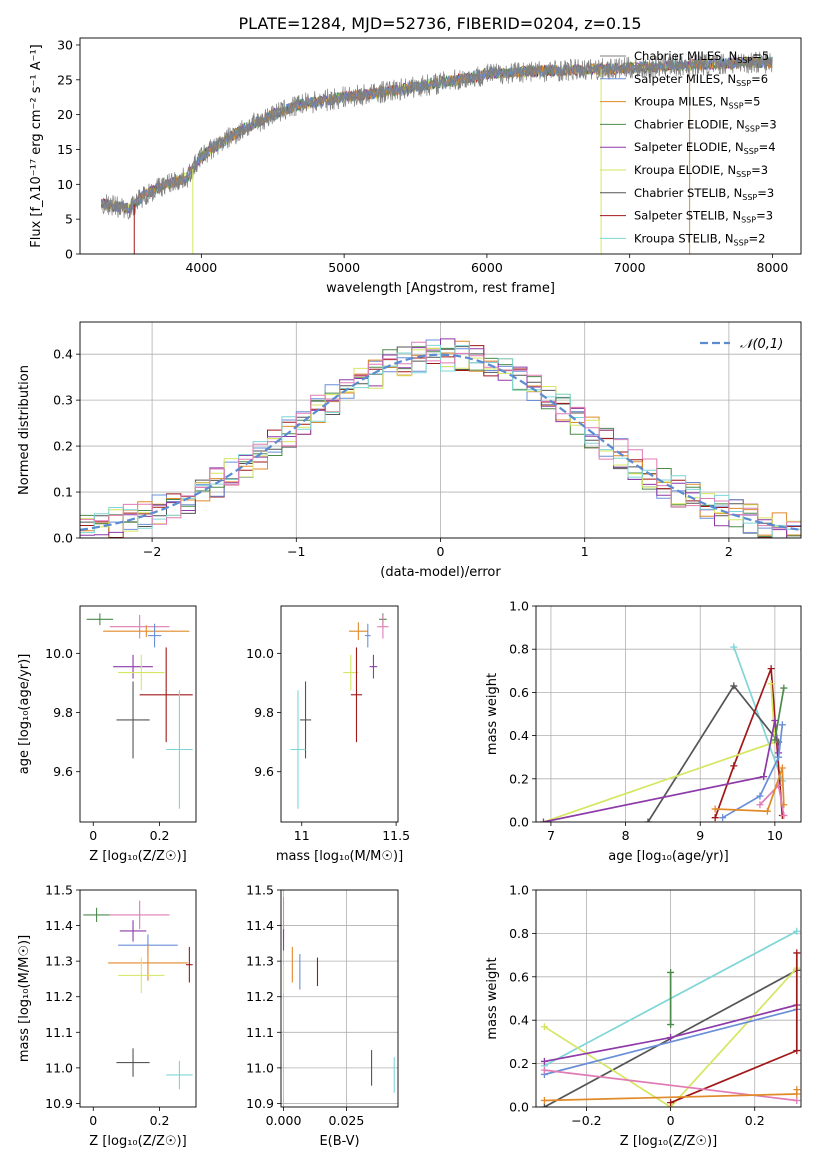 This screenshot has height=1170, width=819. What do you see at coordinates (440, 572) in the screenshot?
I see `x-axis-label: (data-model)/error` at bounding box center [440, 572].